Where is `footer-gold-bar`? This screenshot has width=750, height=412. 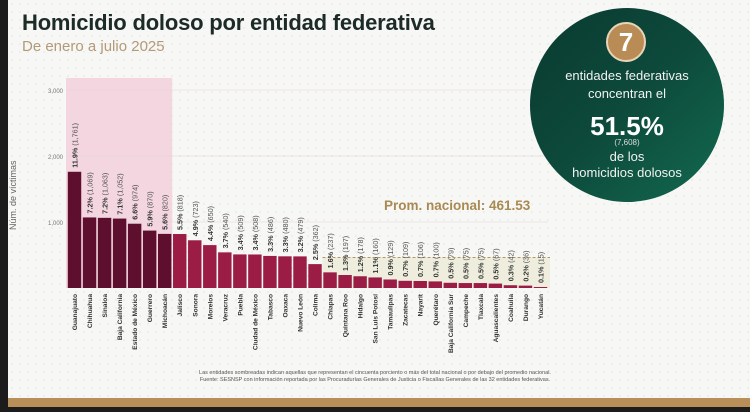
footer-gold-bar is located at coordinates (379, 402).